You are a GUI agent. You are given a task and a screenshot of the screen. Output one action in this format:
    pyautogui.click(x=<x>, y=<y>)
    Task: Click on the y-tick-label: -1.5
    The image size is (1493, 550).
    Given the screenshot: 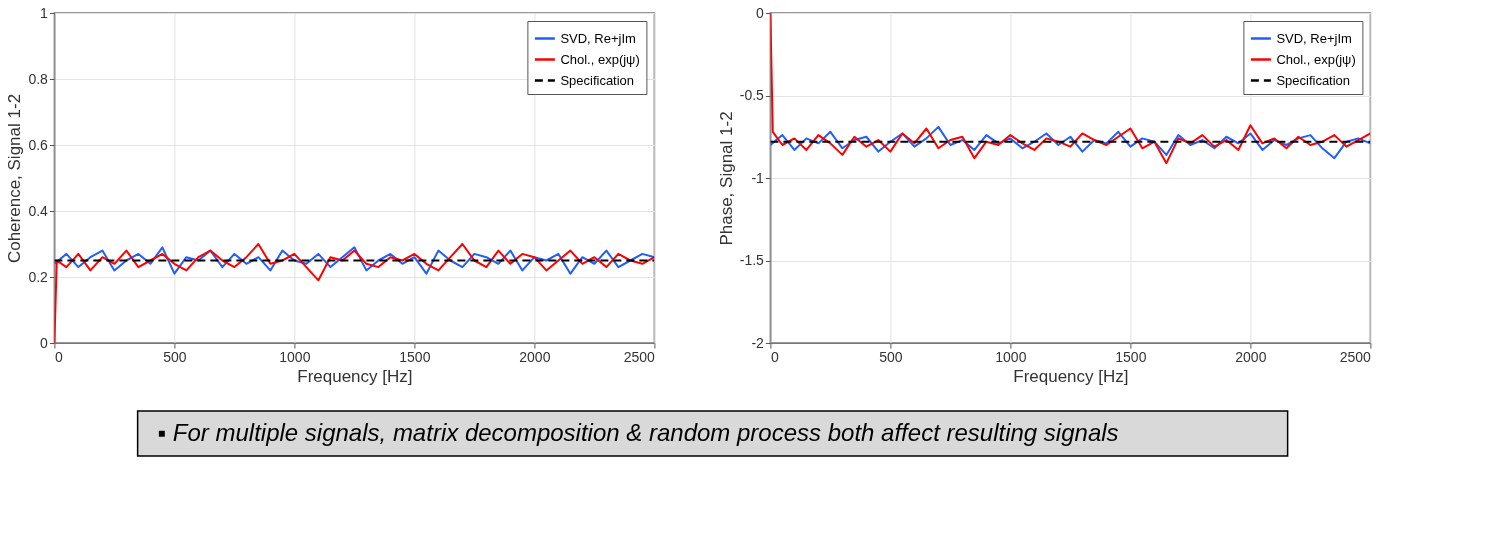 What is the action you would take?
    pyautogui.click(x=752, y=260)
    